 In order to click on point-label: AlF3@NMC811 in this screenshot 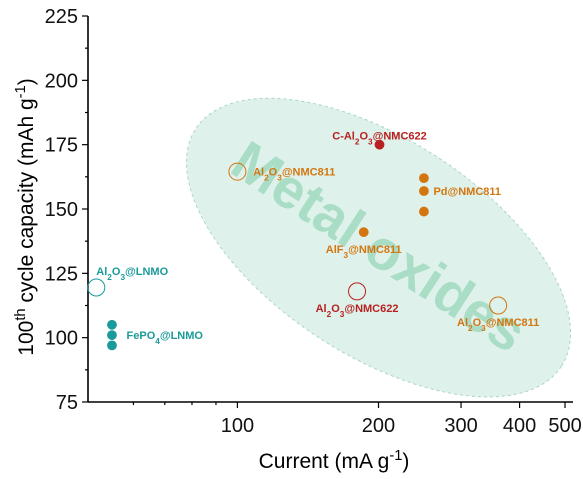, I will do `click(364, 251)`.